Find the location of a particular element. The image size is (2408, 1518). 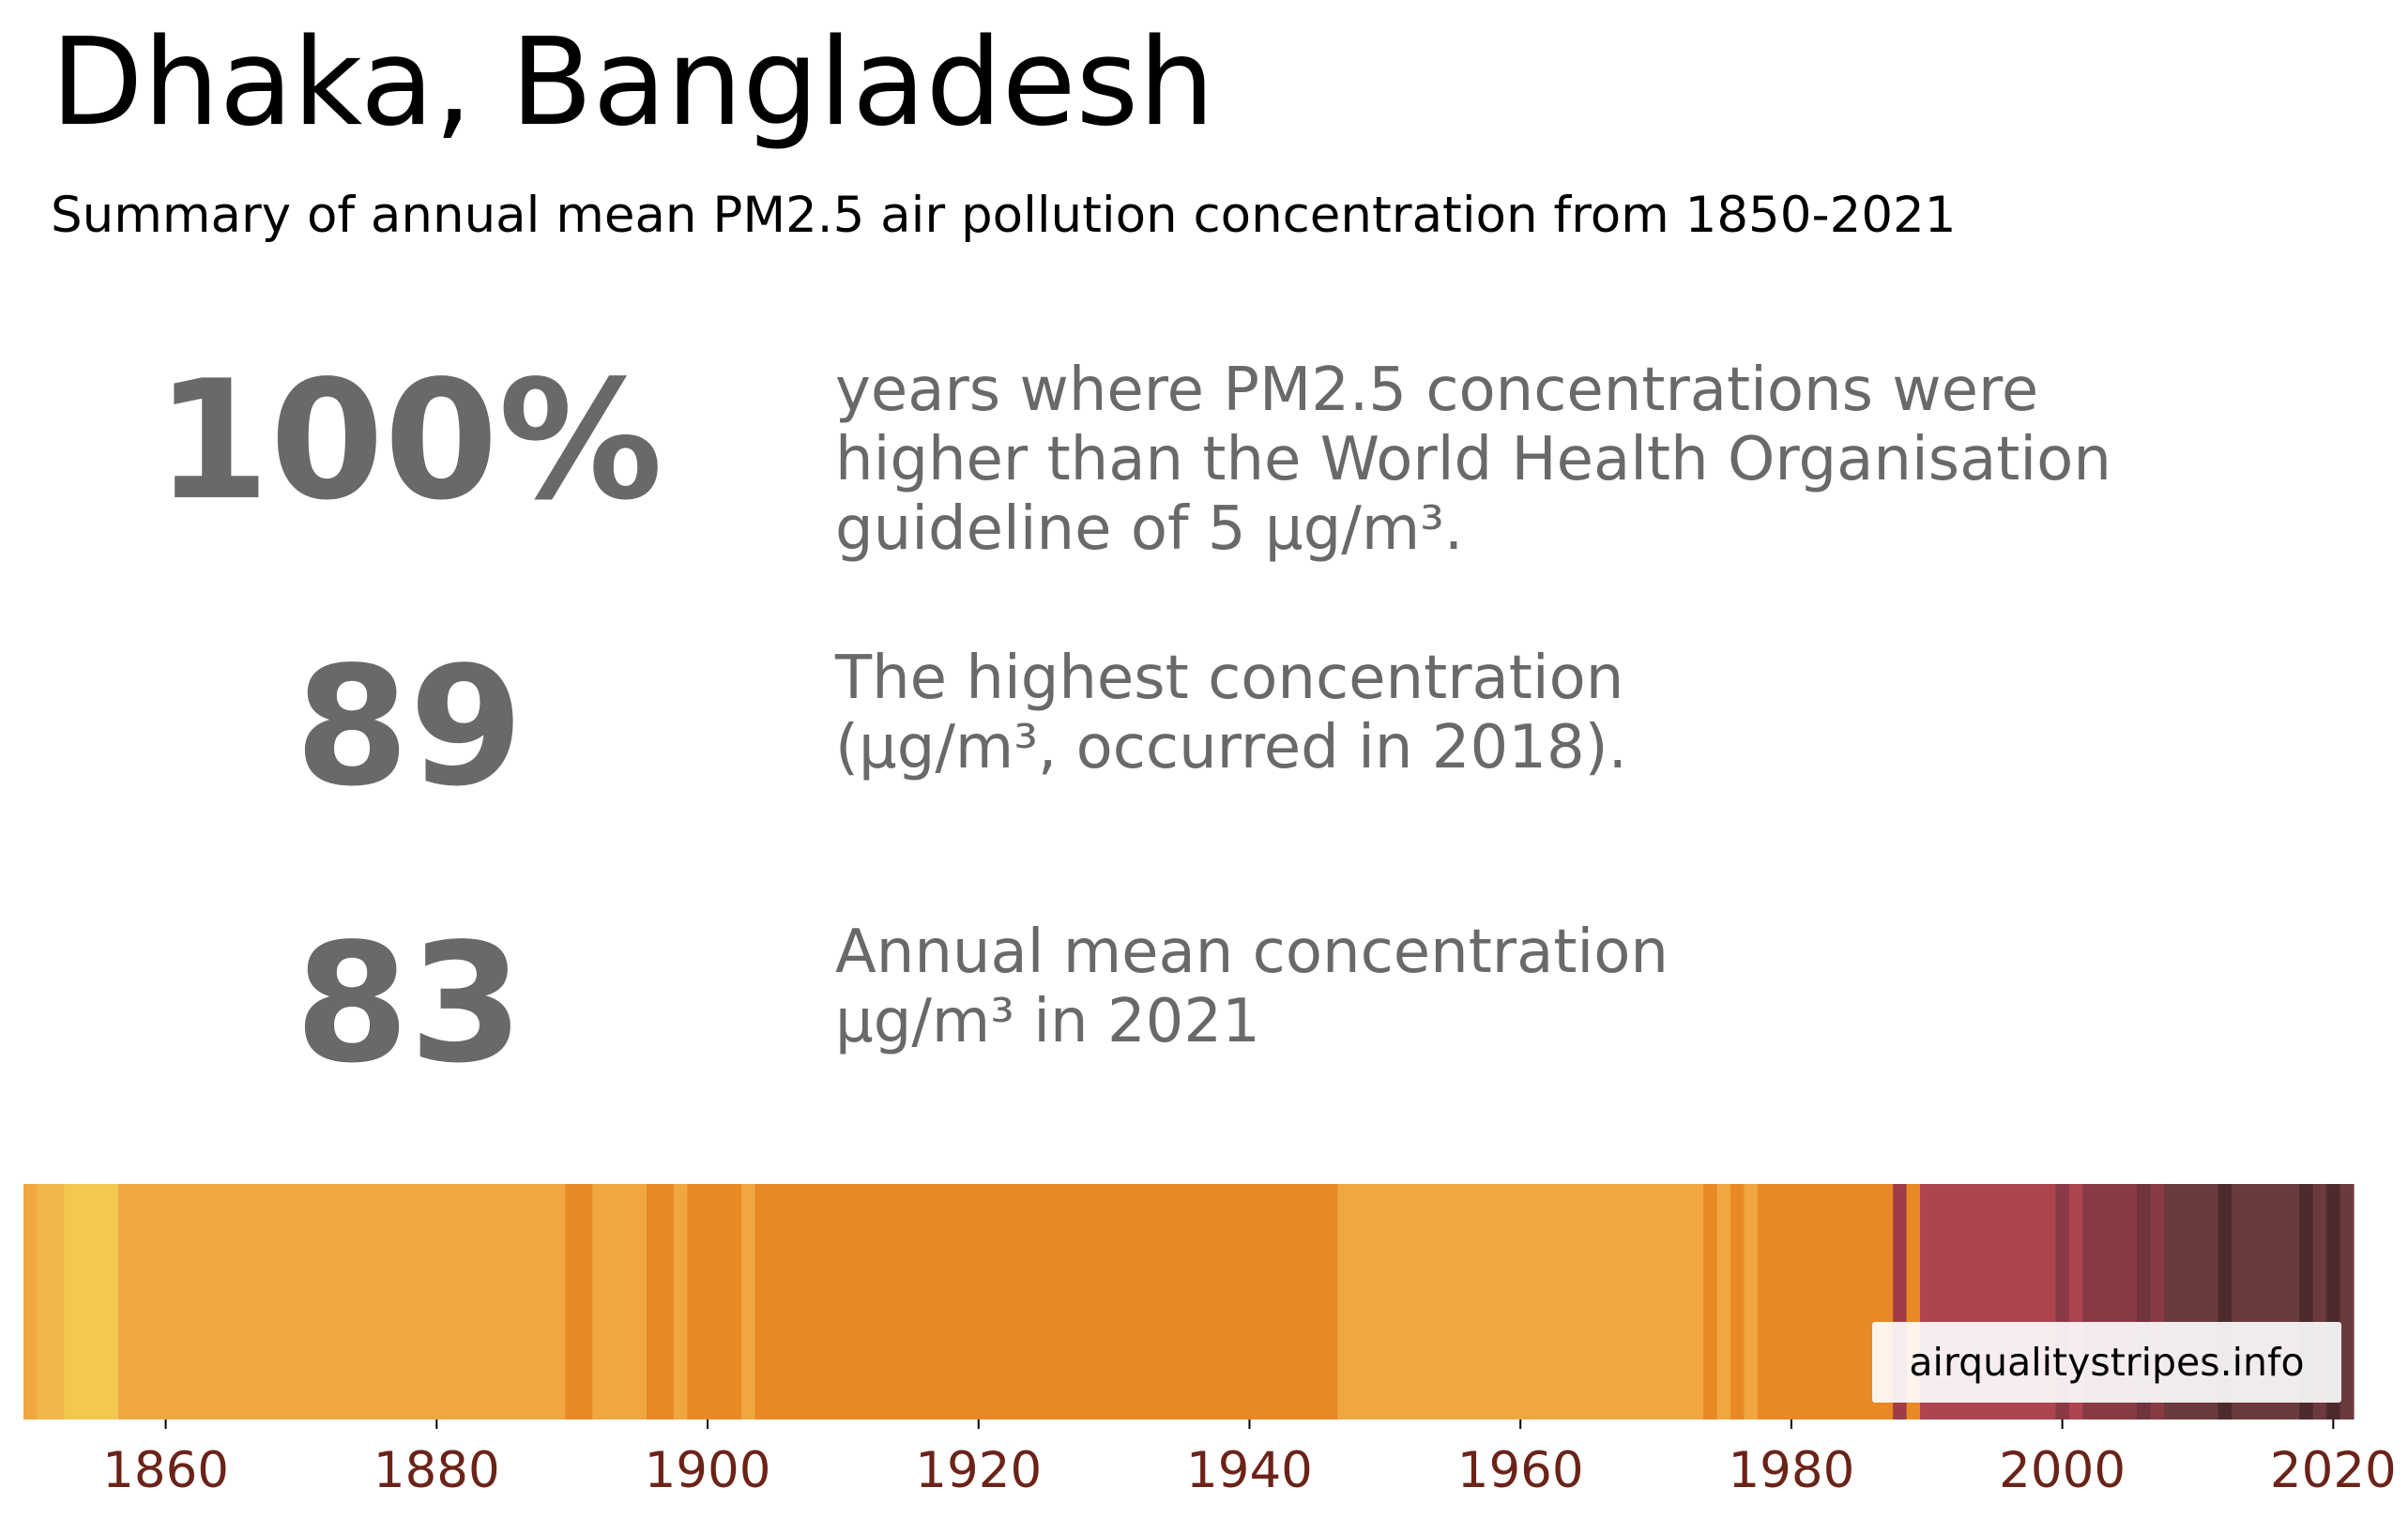

x-tick-label: 1940 is located at coordinates (1249, 1470).